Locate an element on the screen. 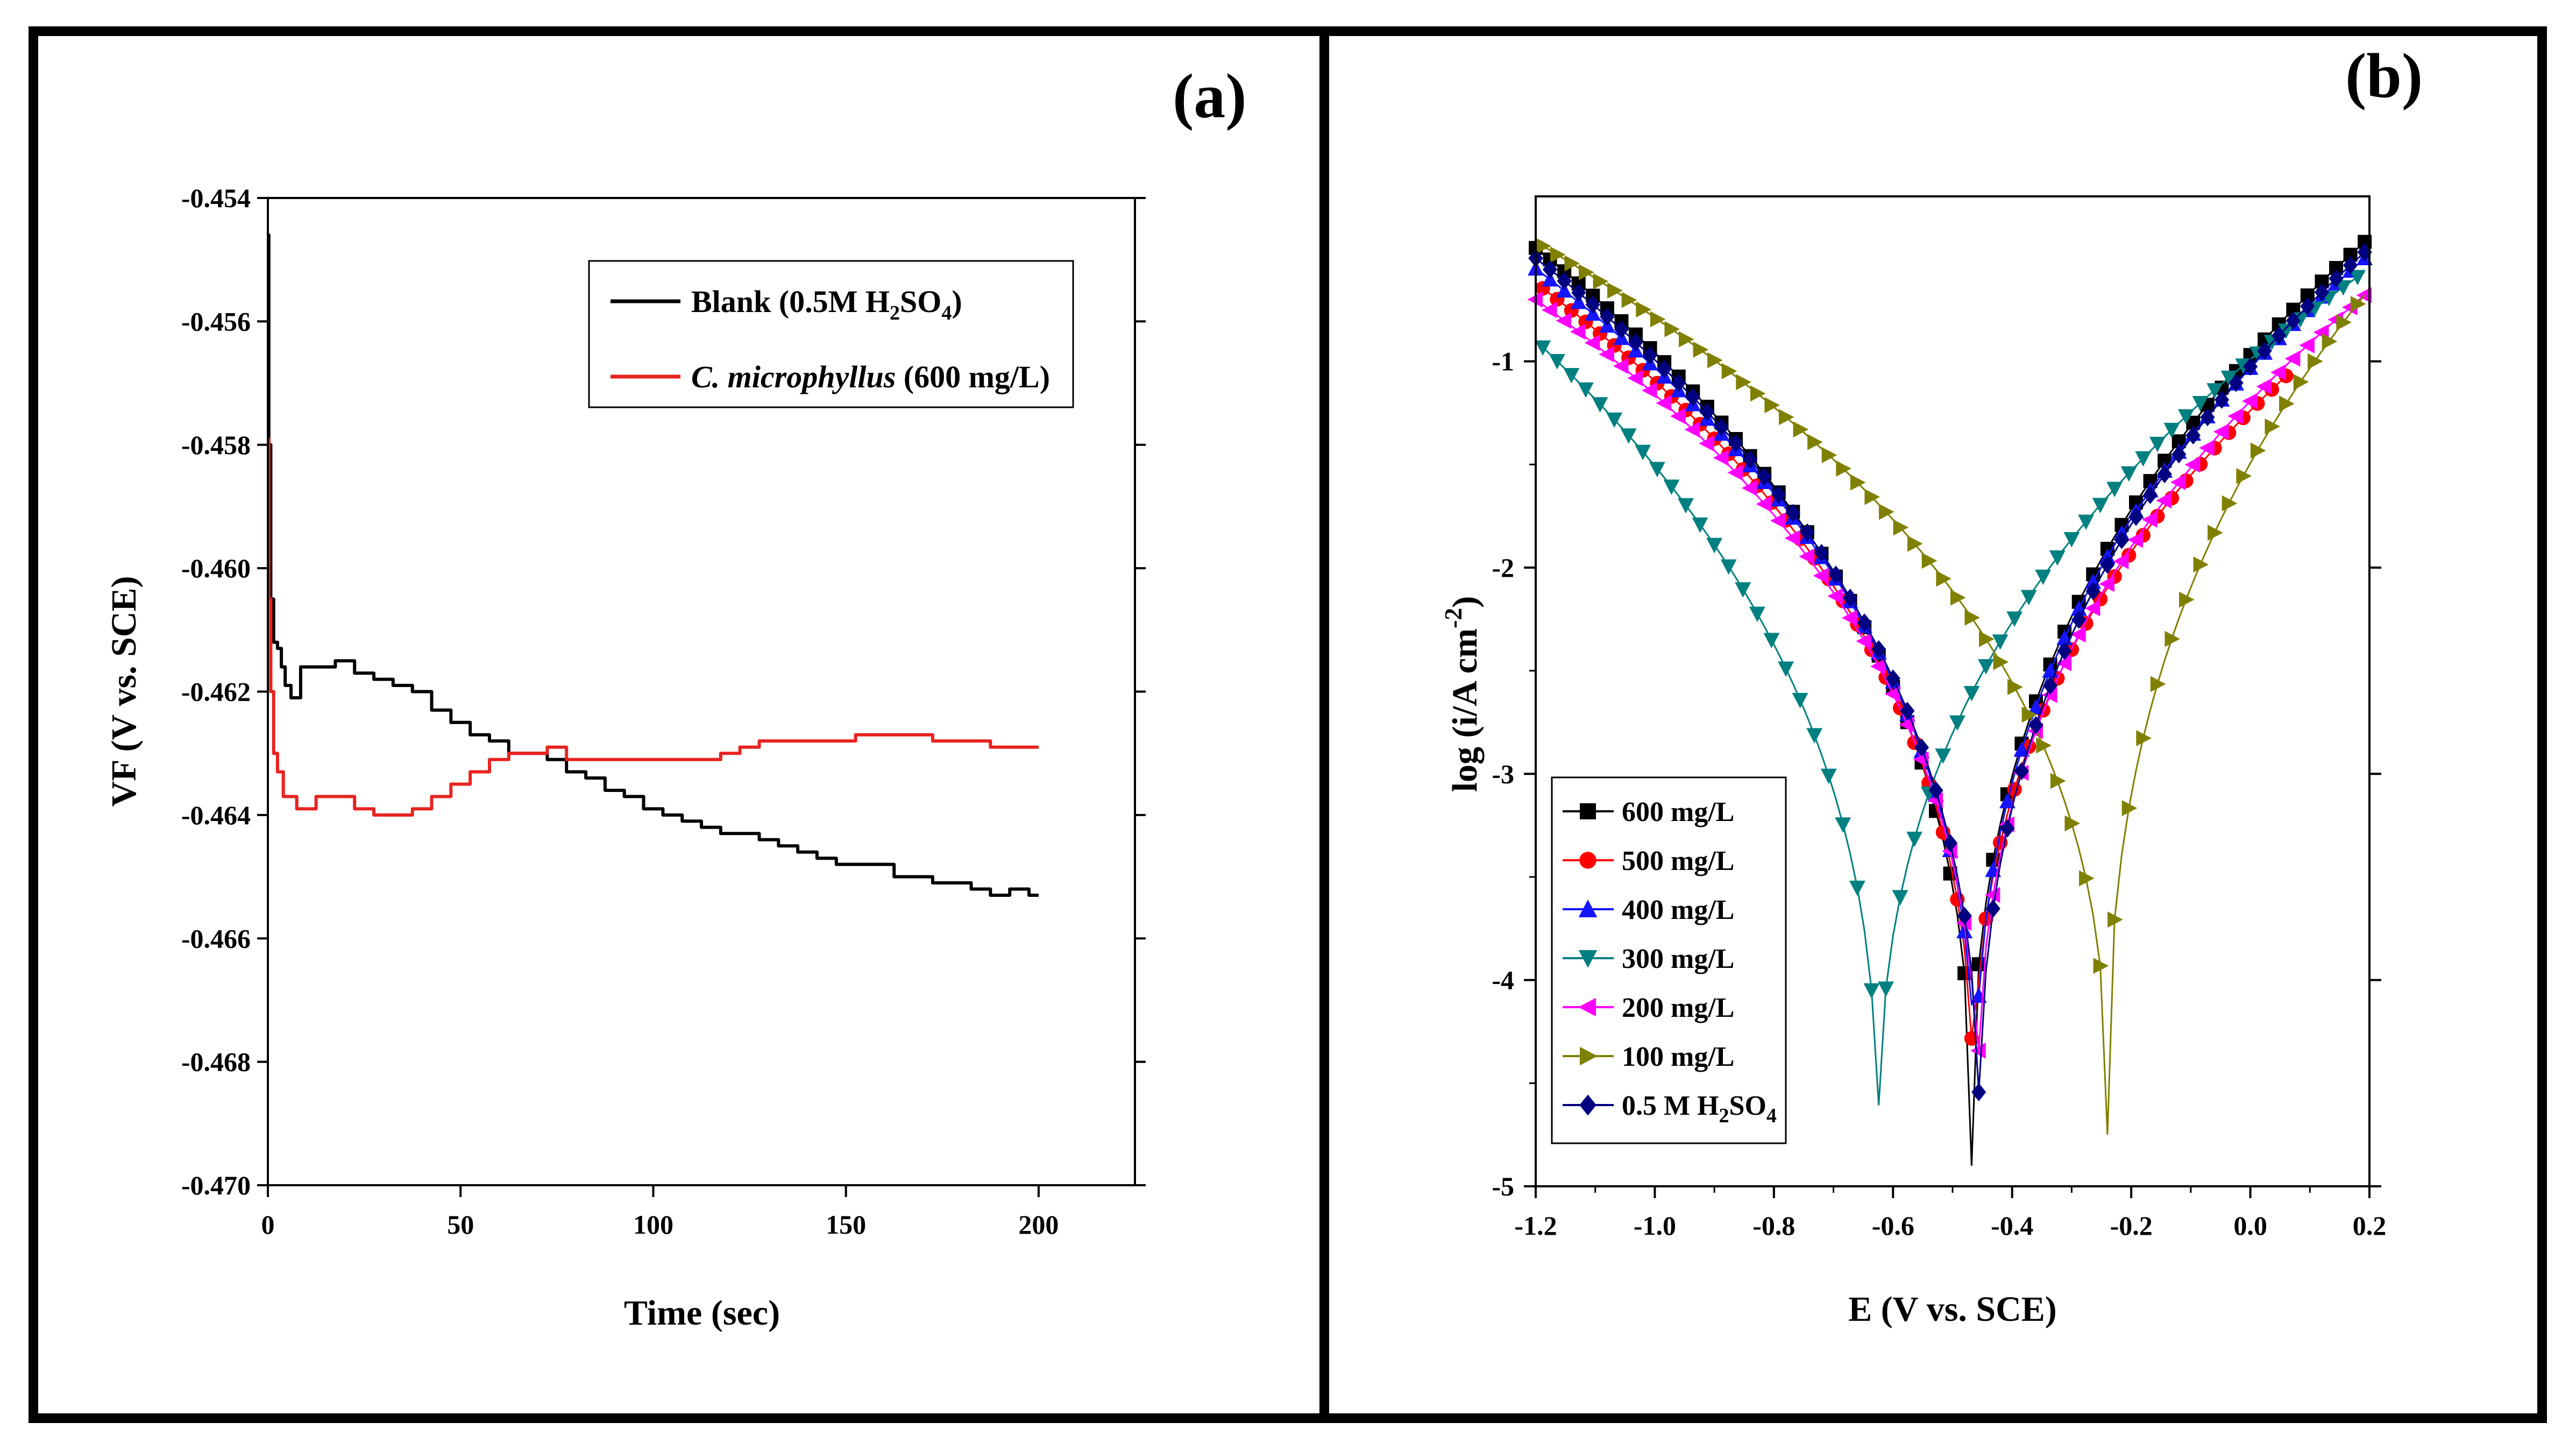 The width and height of the screenshot is (2576, 1451). chart-b-xtick-label: -1.0 is located at coordinates (1655, 1226).